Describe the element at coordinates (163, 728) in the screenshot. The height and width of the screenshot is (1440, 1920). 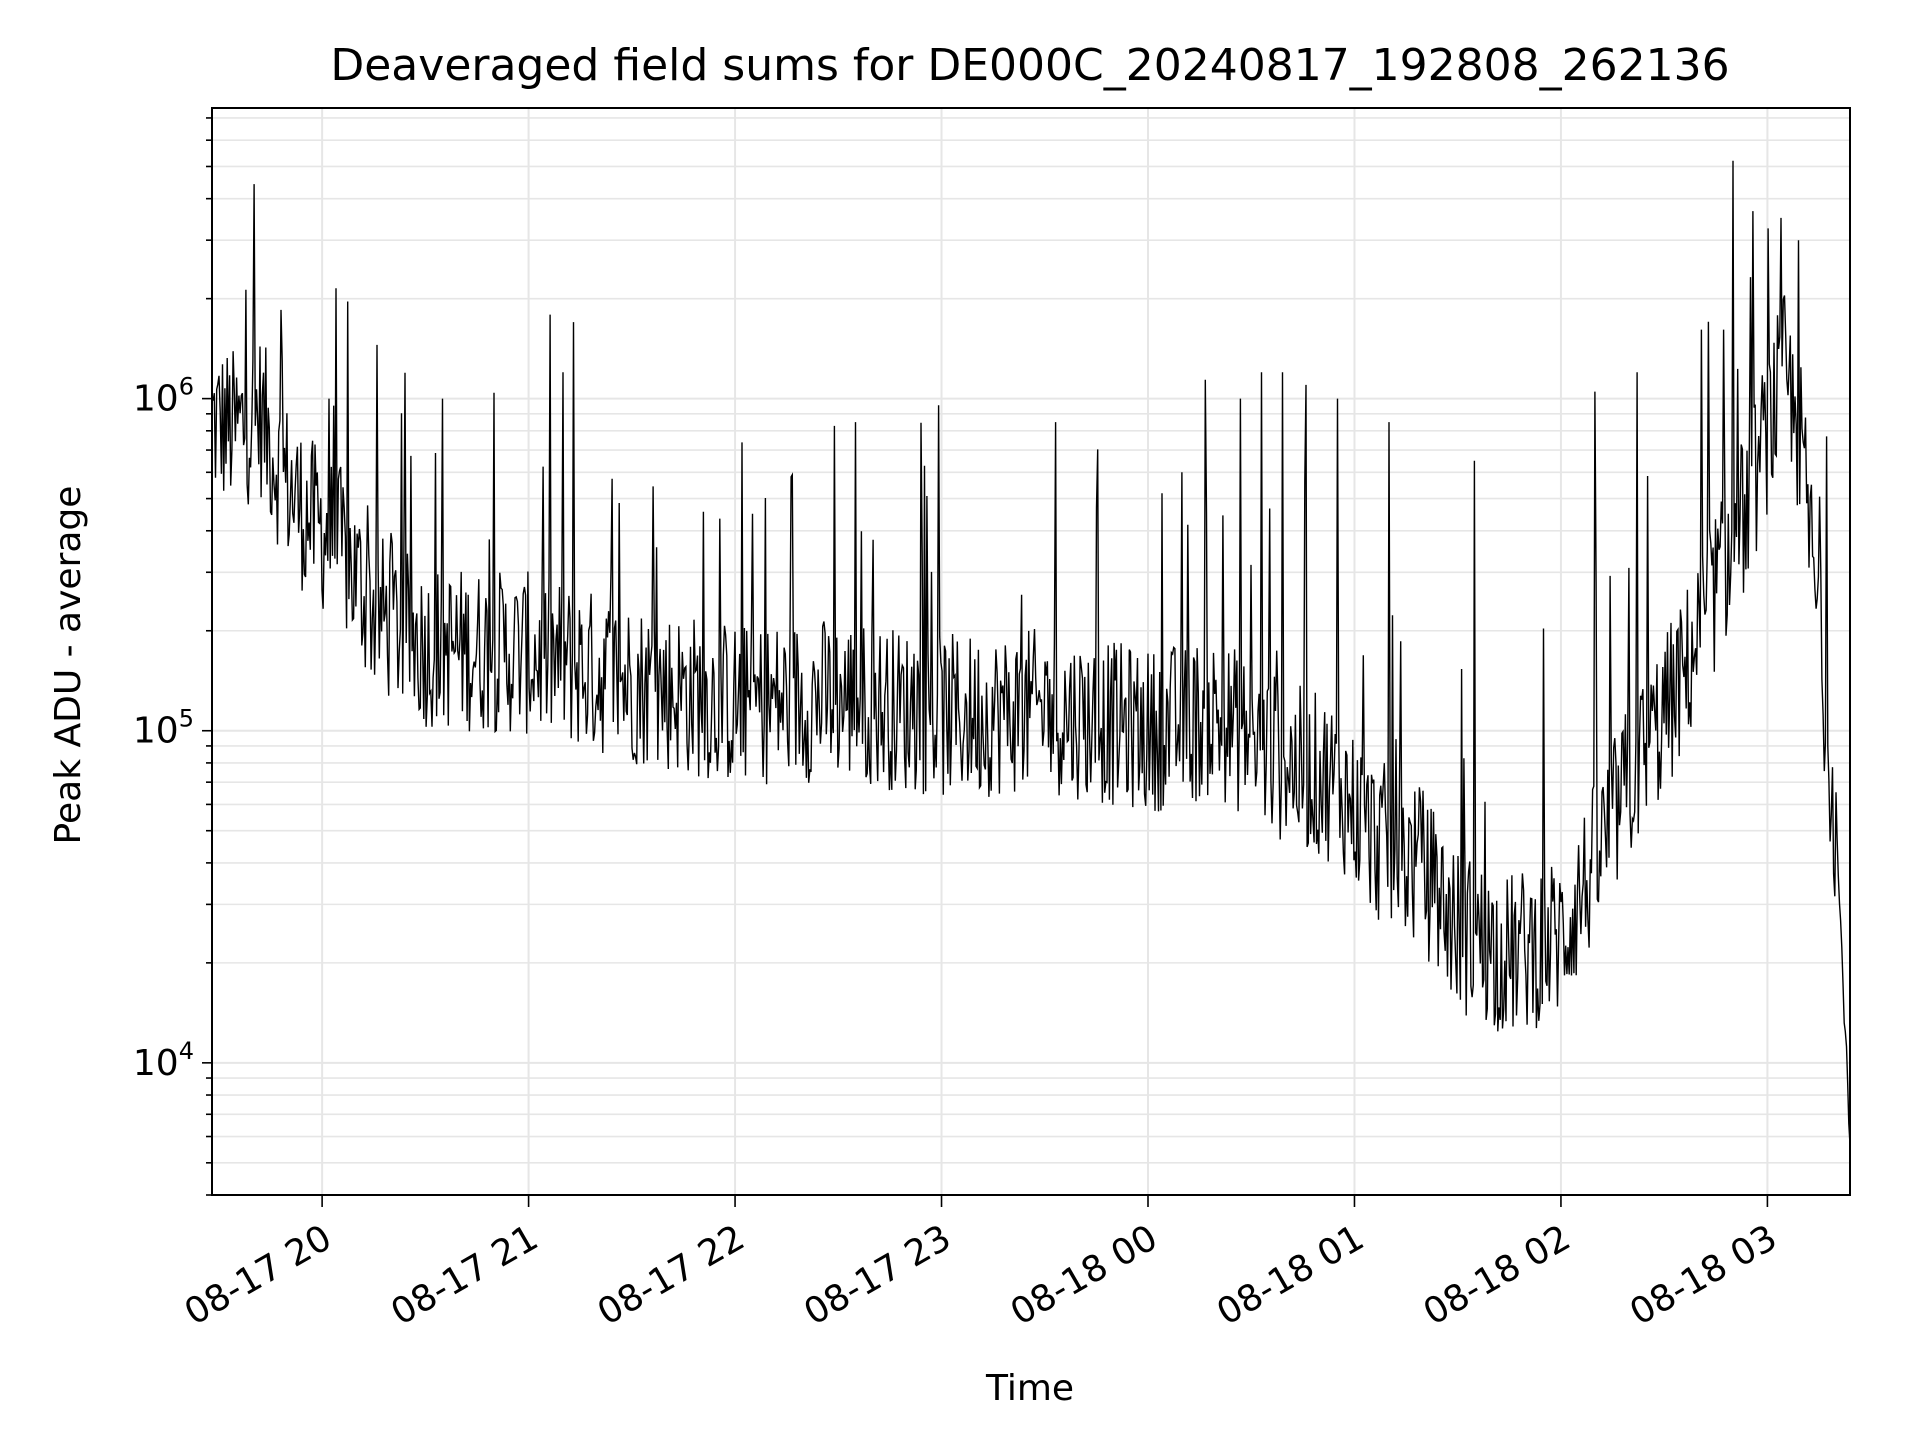
I see `y-tick-label: 10⁵` at that location.